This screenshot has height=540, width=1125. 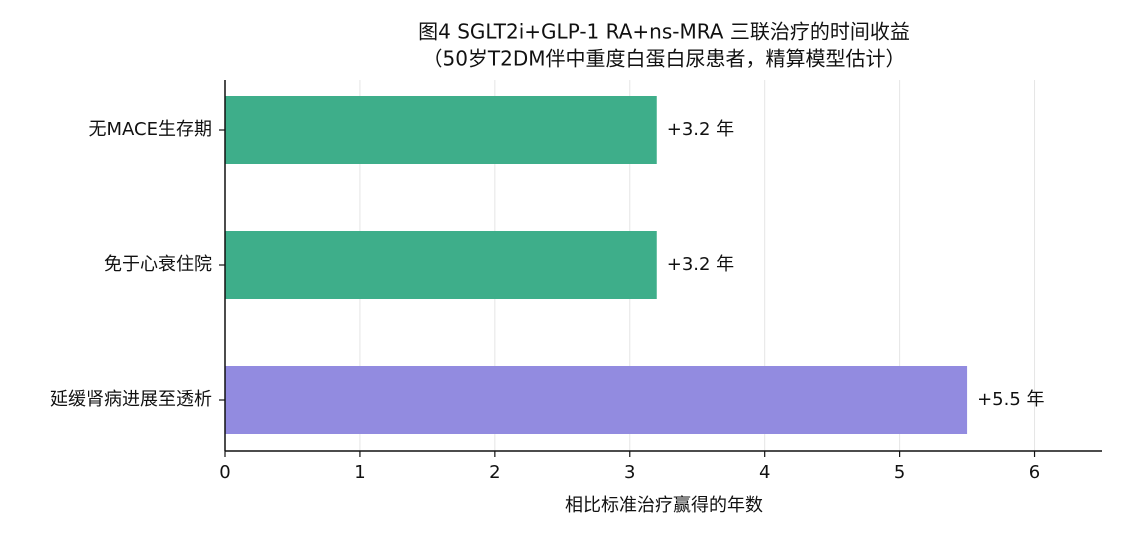 I want to click on x-tick-label: 4, so click(x=764, y=472).